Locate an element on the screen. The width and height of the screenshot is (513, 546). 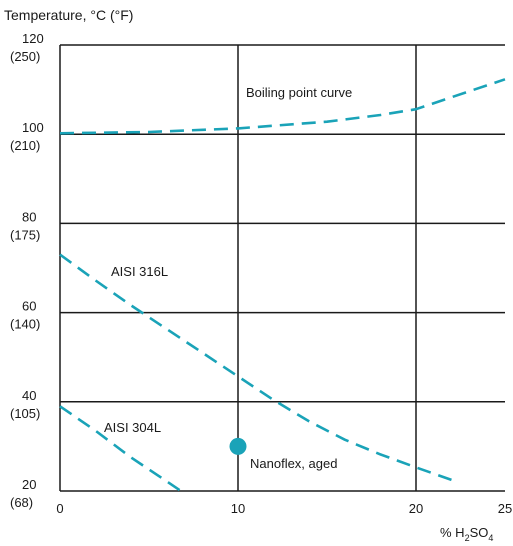
label-nanoflex-aged: Nanoflex, aged is located at coordinates (293, 463).